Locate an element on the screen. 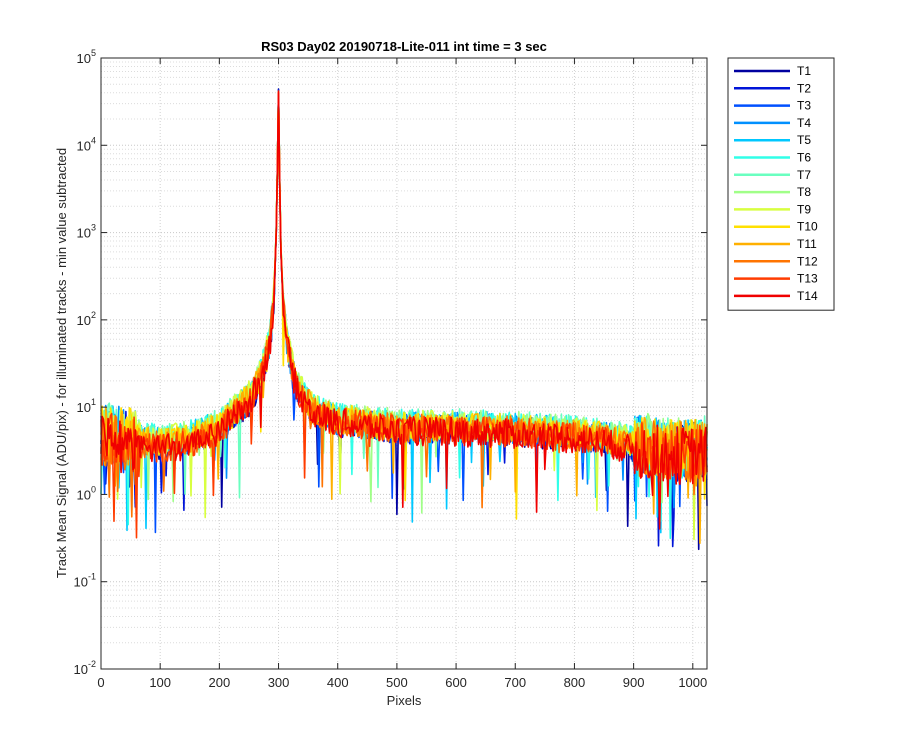 This screenshot has height=750, width=900. x-tick-label: 600 is located at coordinates (456, 682).